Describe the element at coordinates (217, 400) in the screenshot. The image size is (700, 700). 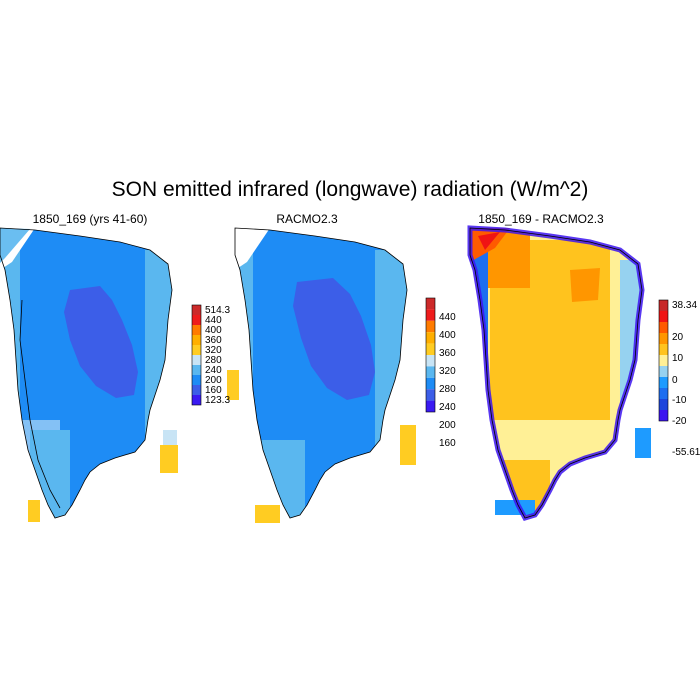
I see `colorbar-label: 123.3` at that location.